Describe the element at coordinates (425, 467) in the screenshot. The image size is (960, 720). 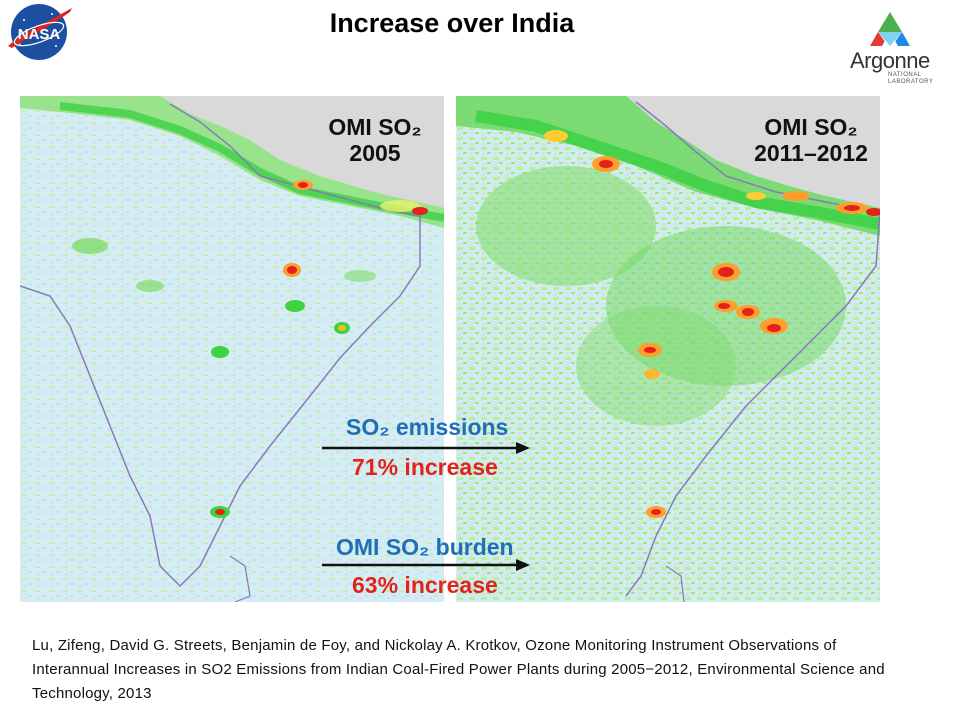
I see `emissions-increase-label: 71% increase` at that location.